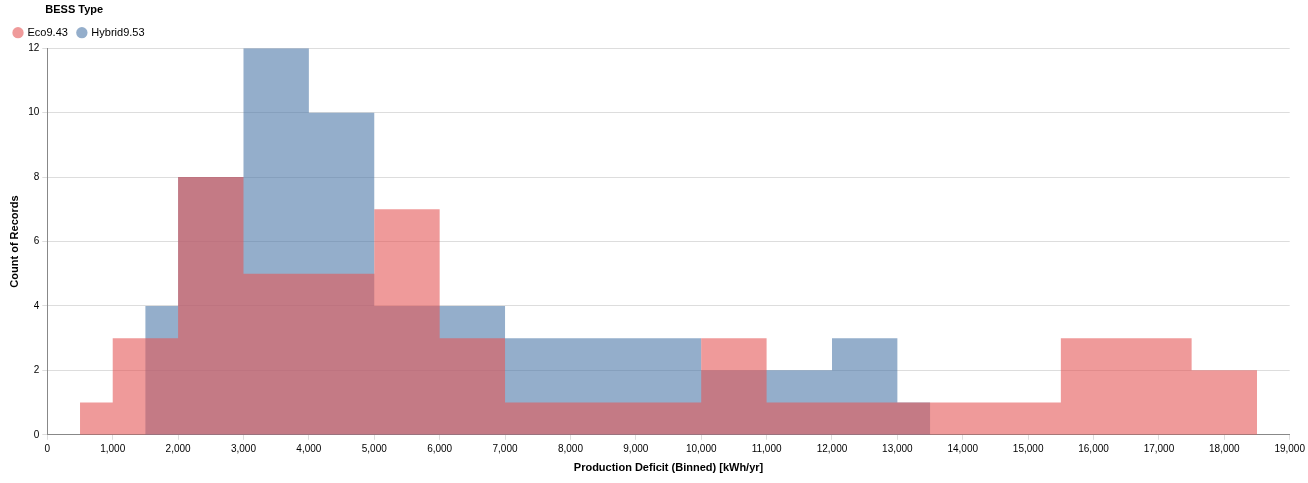 This screenshot has height=483, width=1308. I want to click on x-tick-label: 11,000, so click(766, 448).